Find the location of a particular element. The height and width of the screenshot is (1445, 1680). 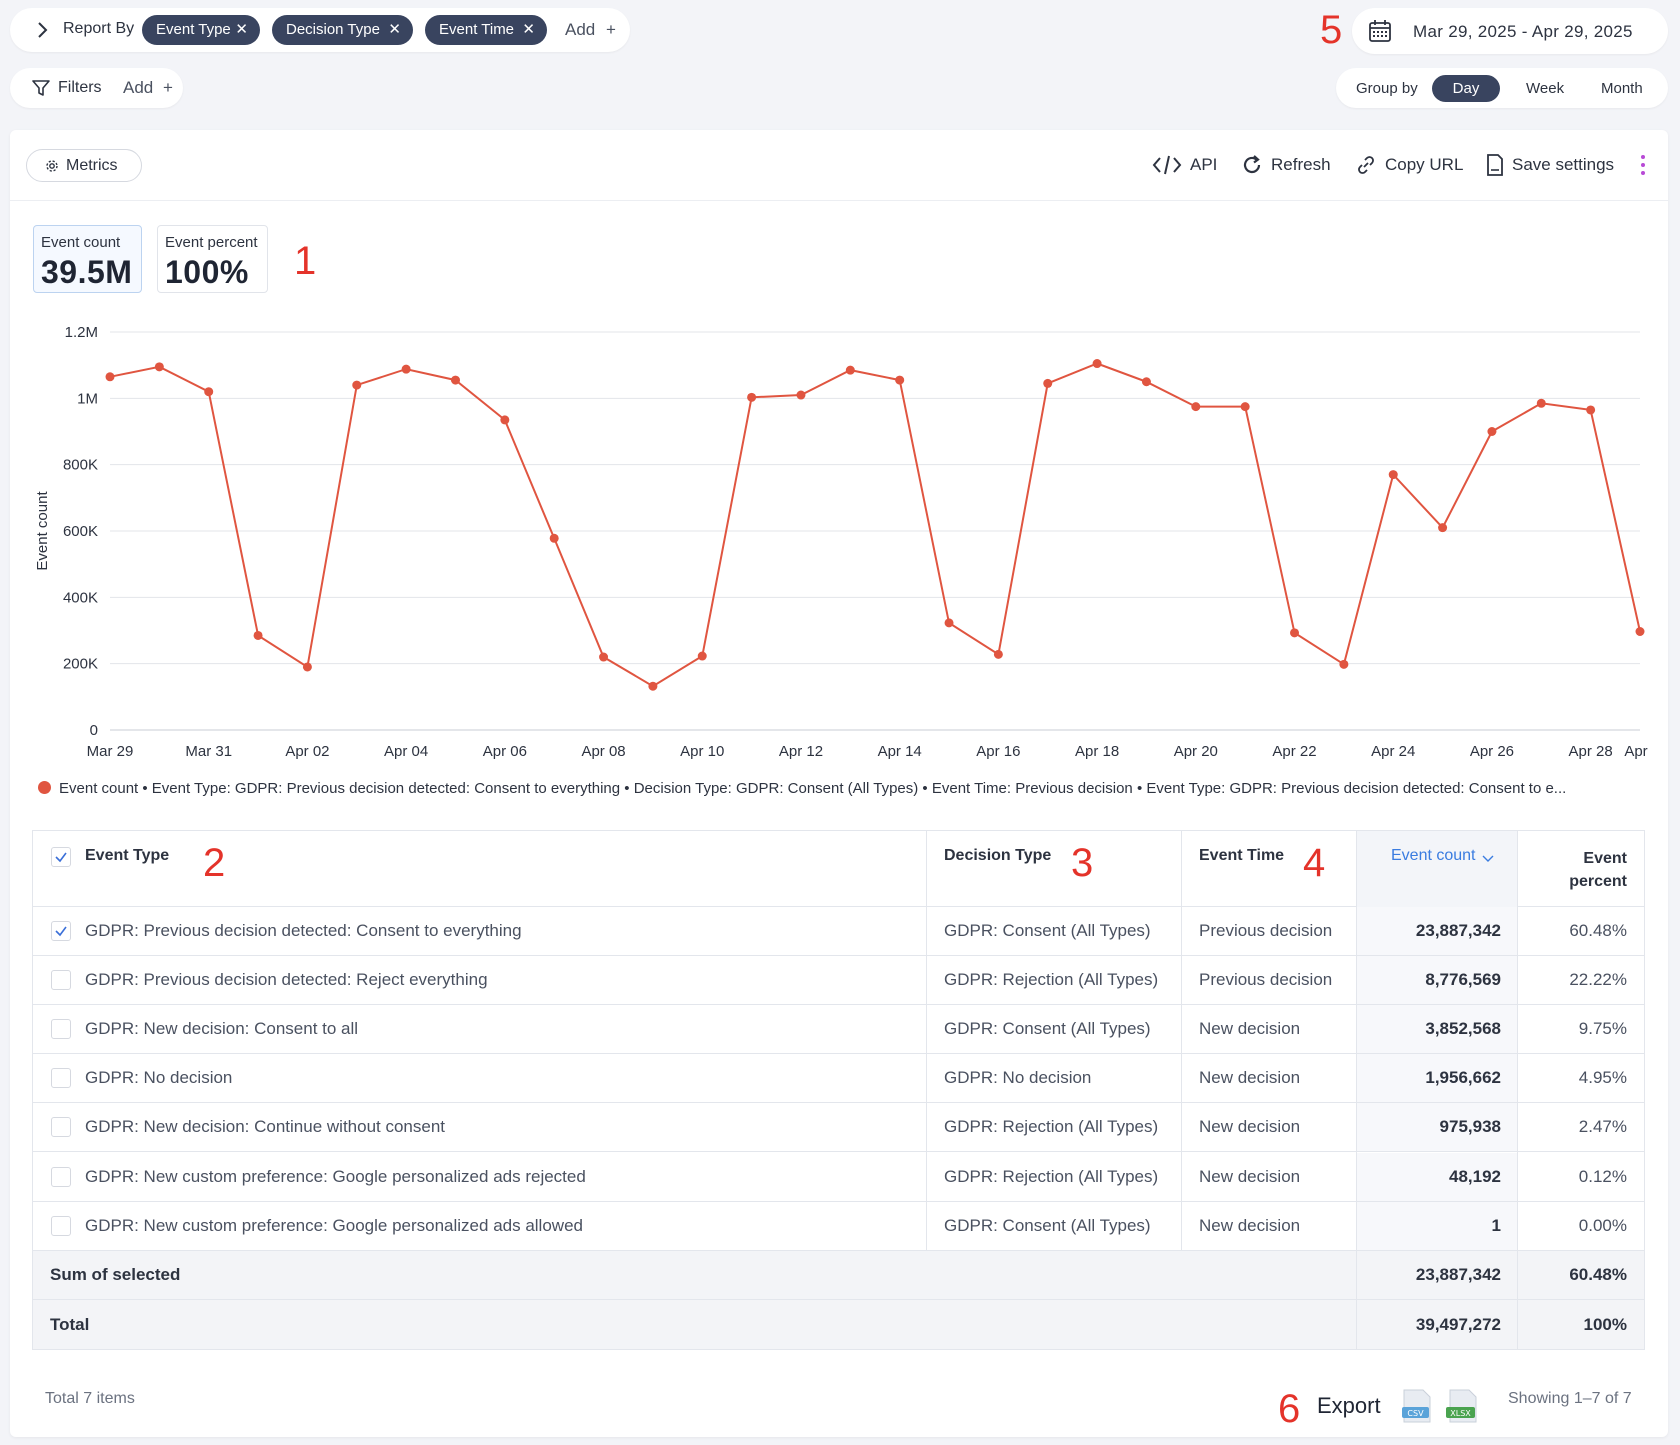

chip-label: Event Type is located at coordinates (193, 29).